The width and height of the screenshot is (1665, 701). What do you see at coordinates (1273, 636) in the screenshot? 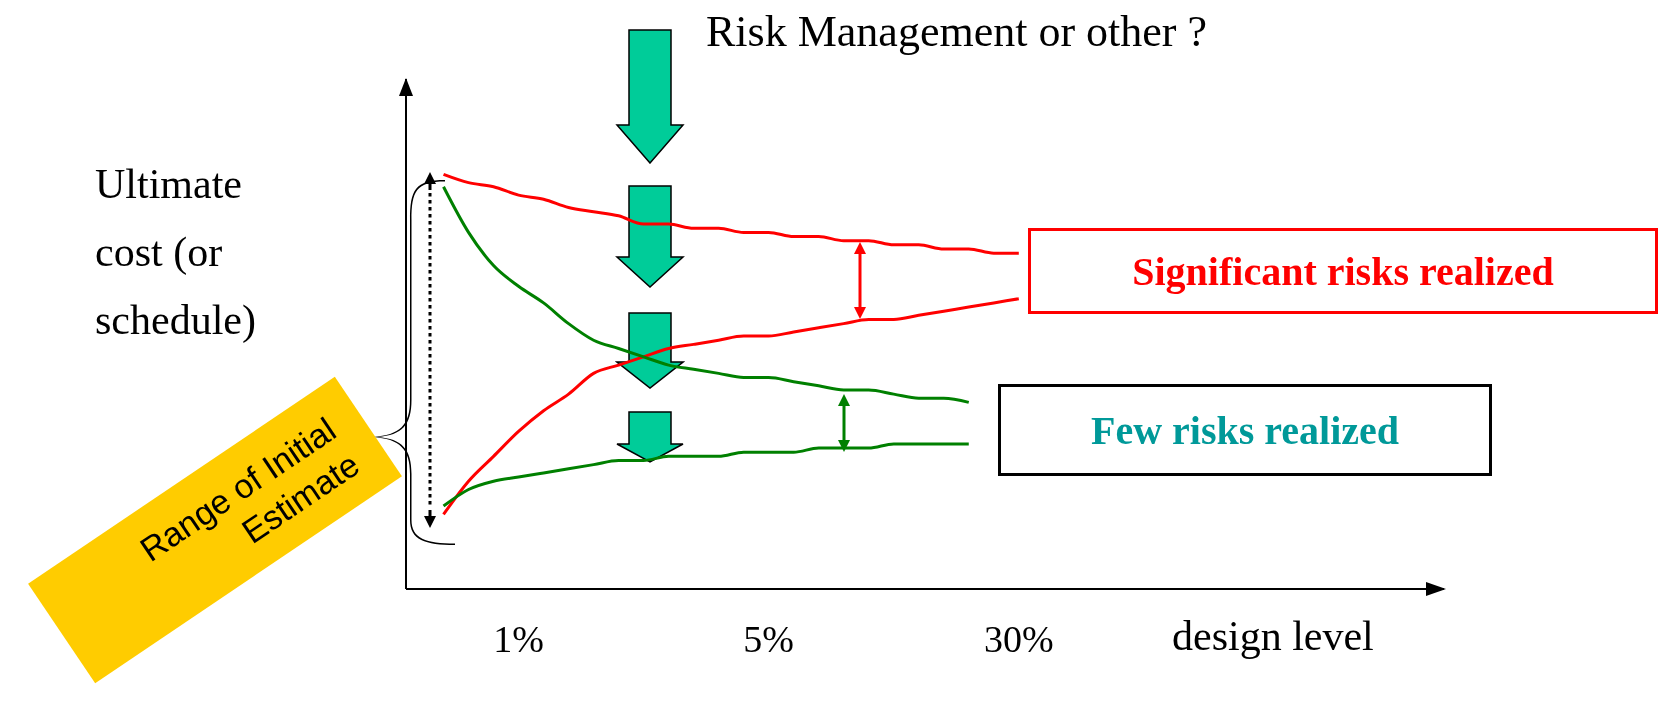
I see `x-axis-title: design level` at bounding box center [1273, 636].